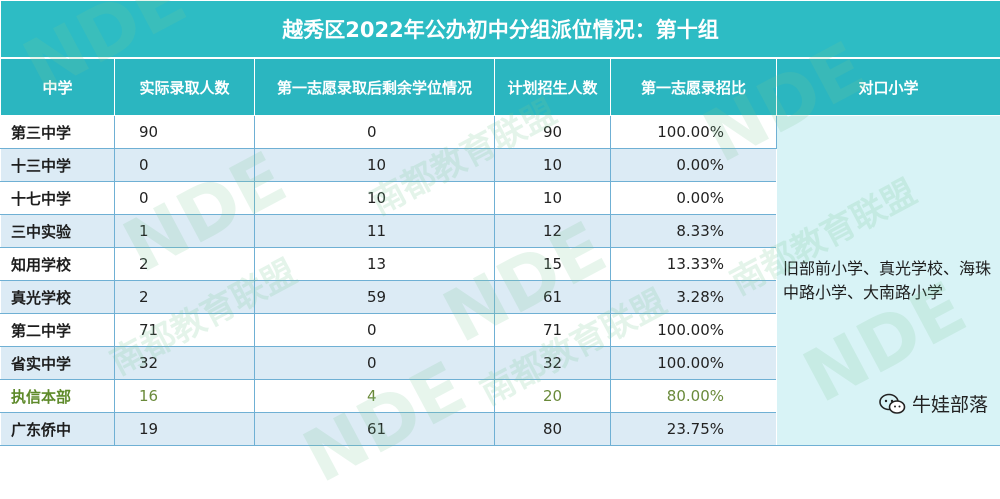 The width and height of the screenshot is (1000, 499). What do you see at coordinates (185, 363) in the screenshot?
I see `cell-actual: 32` at bounding box center [185, 363].